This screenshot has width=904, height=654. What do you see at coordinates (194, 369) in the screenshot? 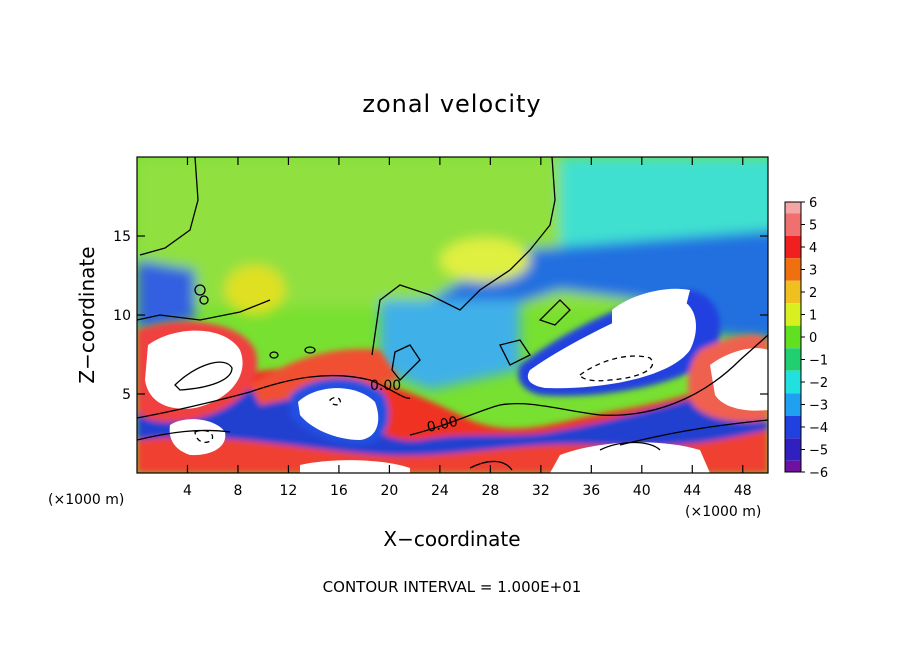
I see `saturation-left` at bounding box center [194, 369].